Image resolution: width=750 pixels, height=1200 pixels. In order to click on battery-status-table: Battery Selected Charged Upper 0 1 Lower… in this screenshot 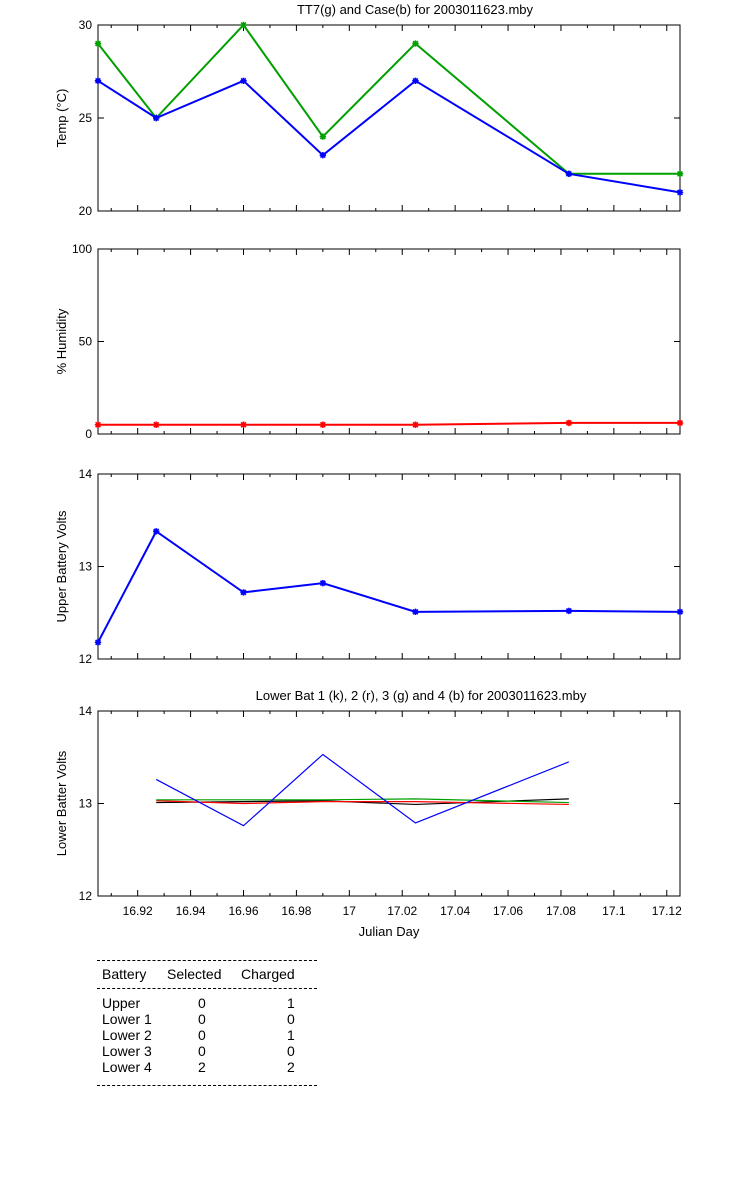, I will do `click(207, 1023)`.